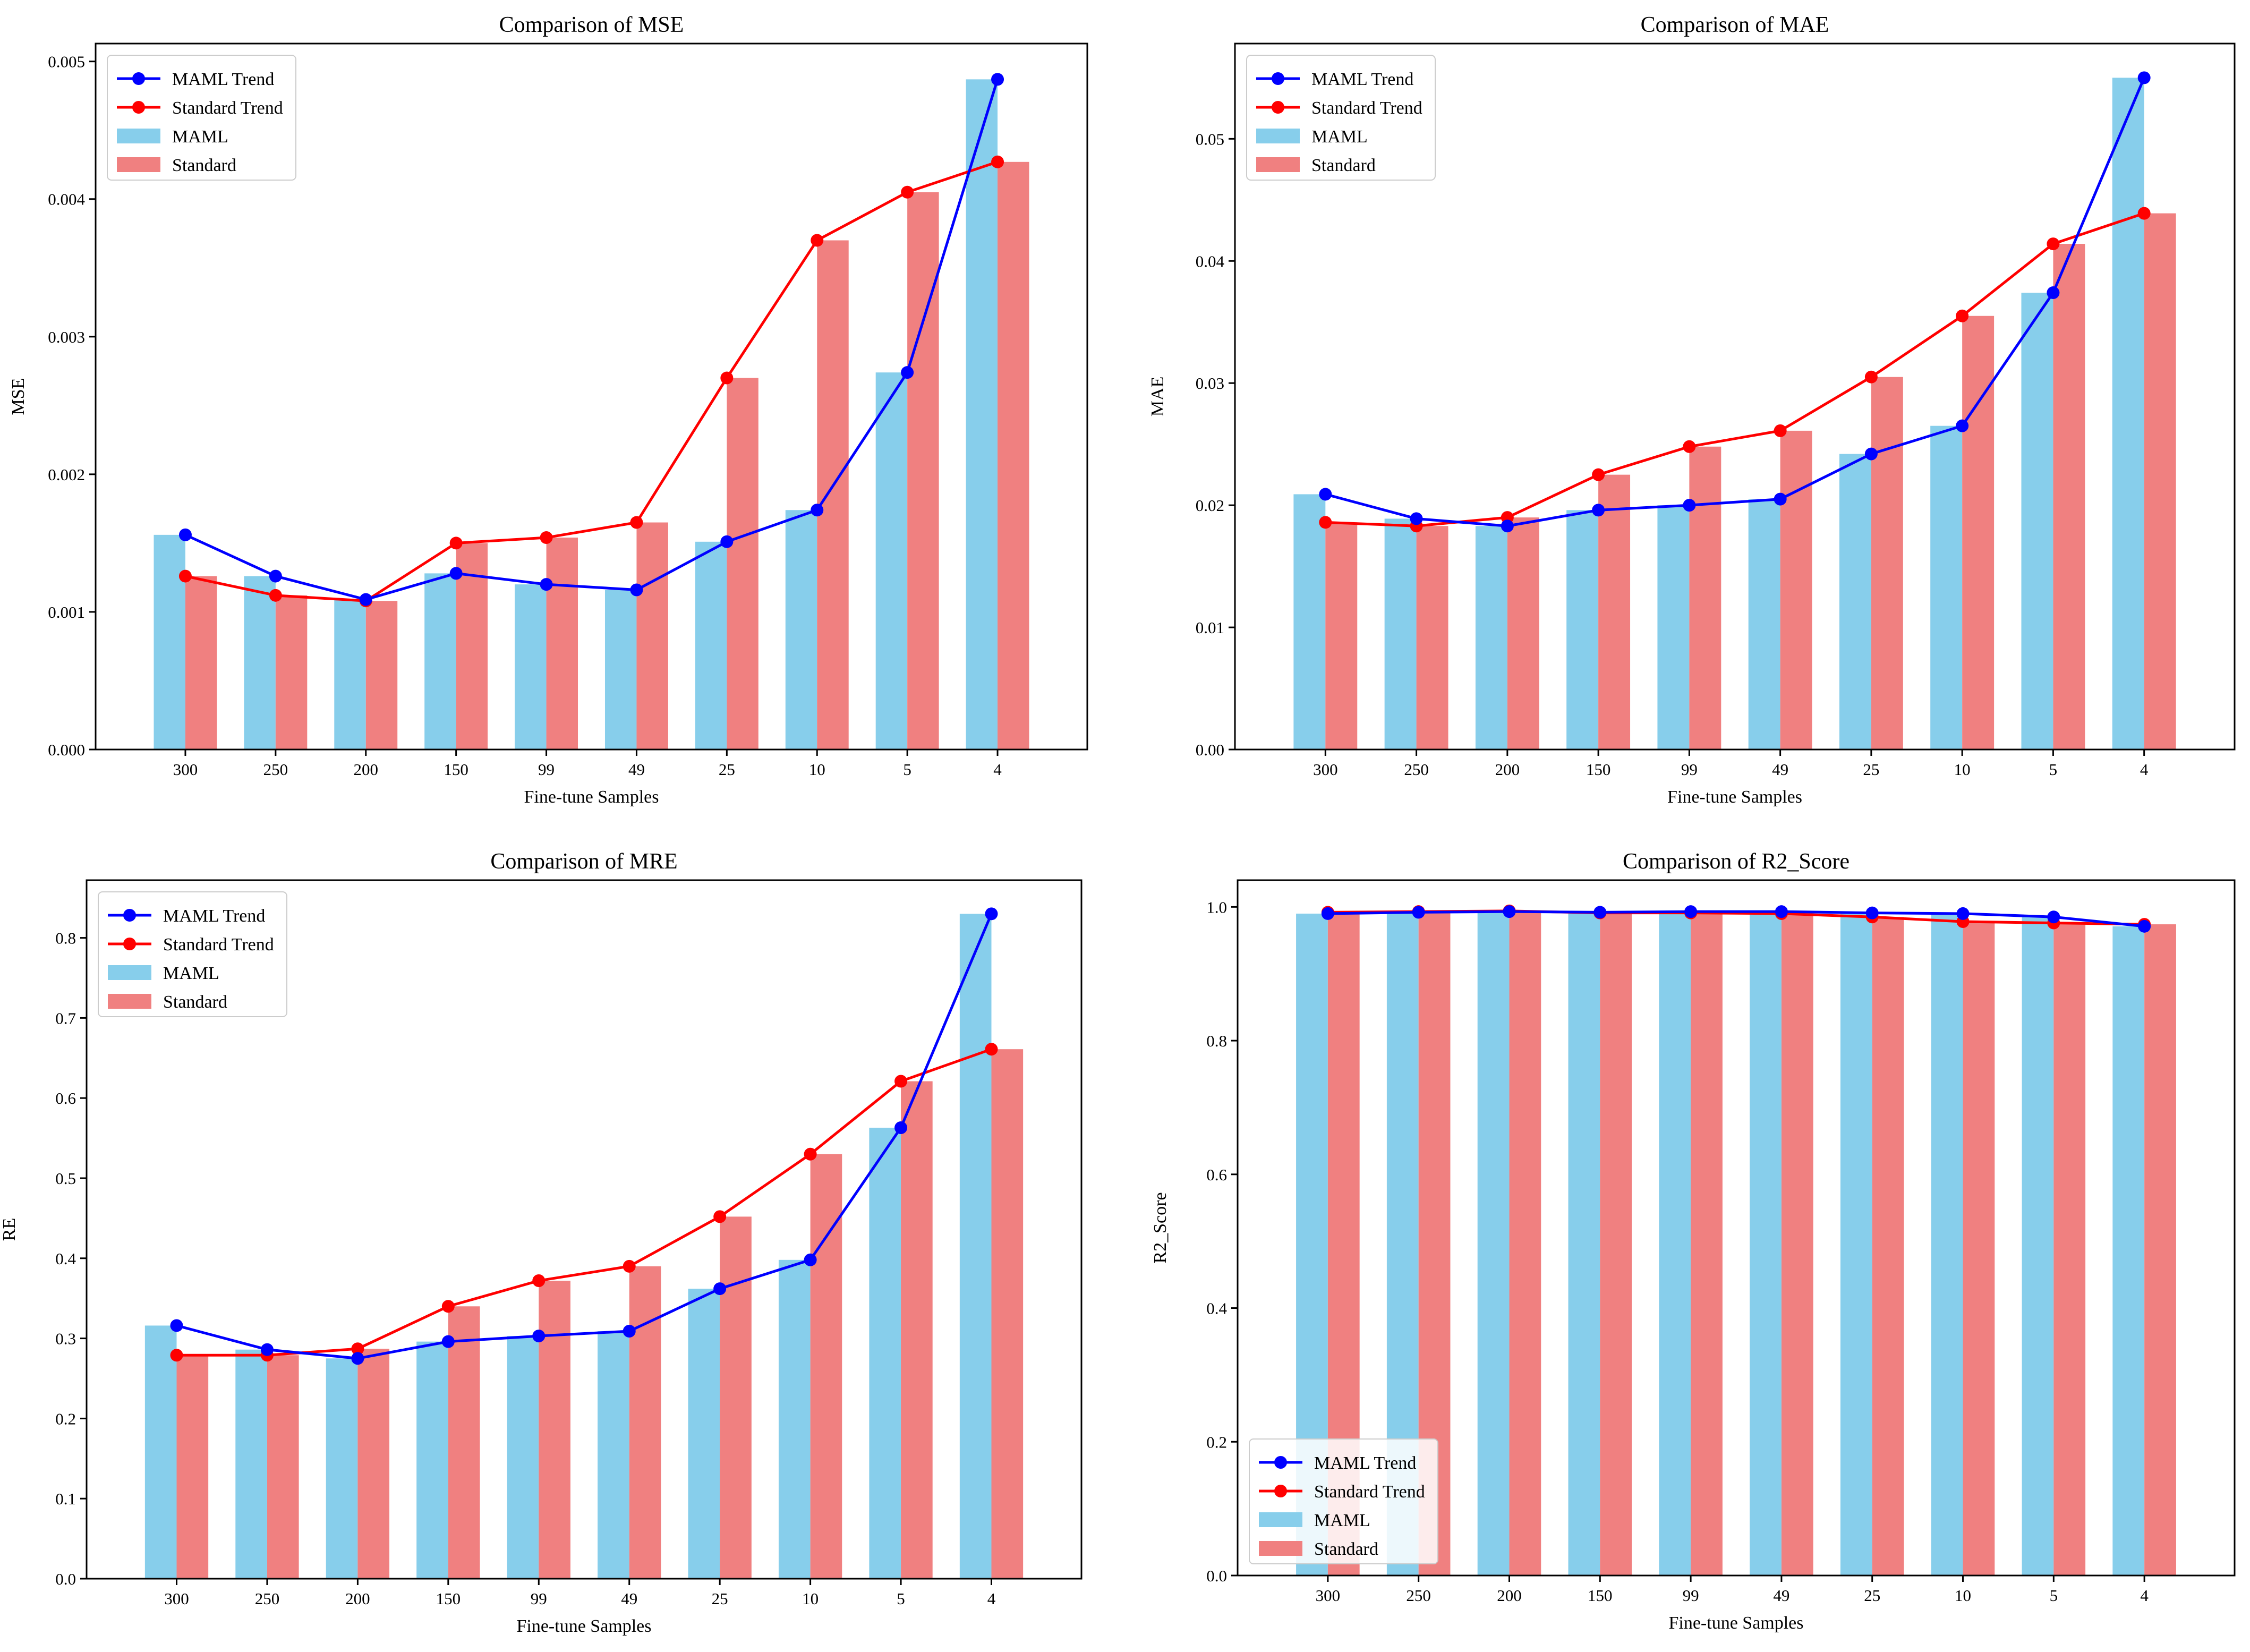  What do you see at coordinates (275, 769) in the screenshot?
I see `x-tick-label: 250` at bounding box center [275, 769].